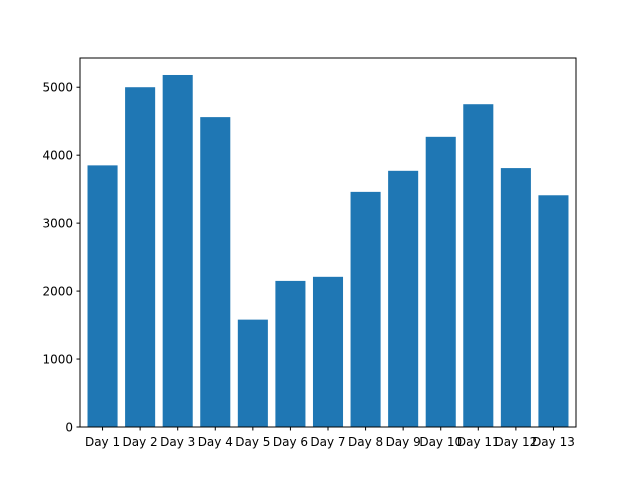  I want to click on x-tick-label-9: Day 9, so click(403, 442).